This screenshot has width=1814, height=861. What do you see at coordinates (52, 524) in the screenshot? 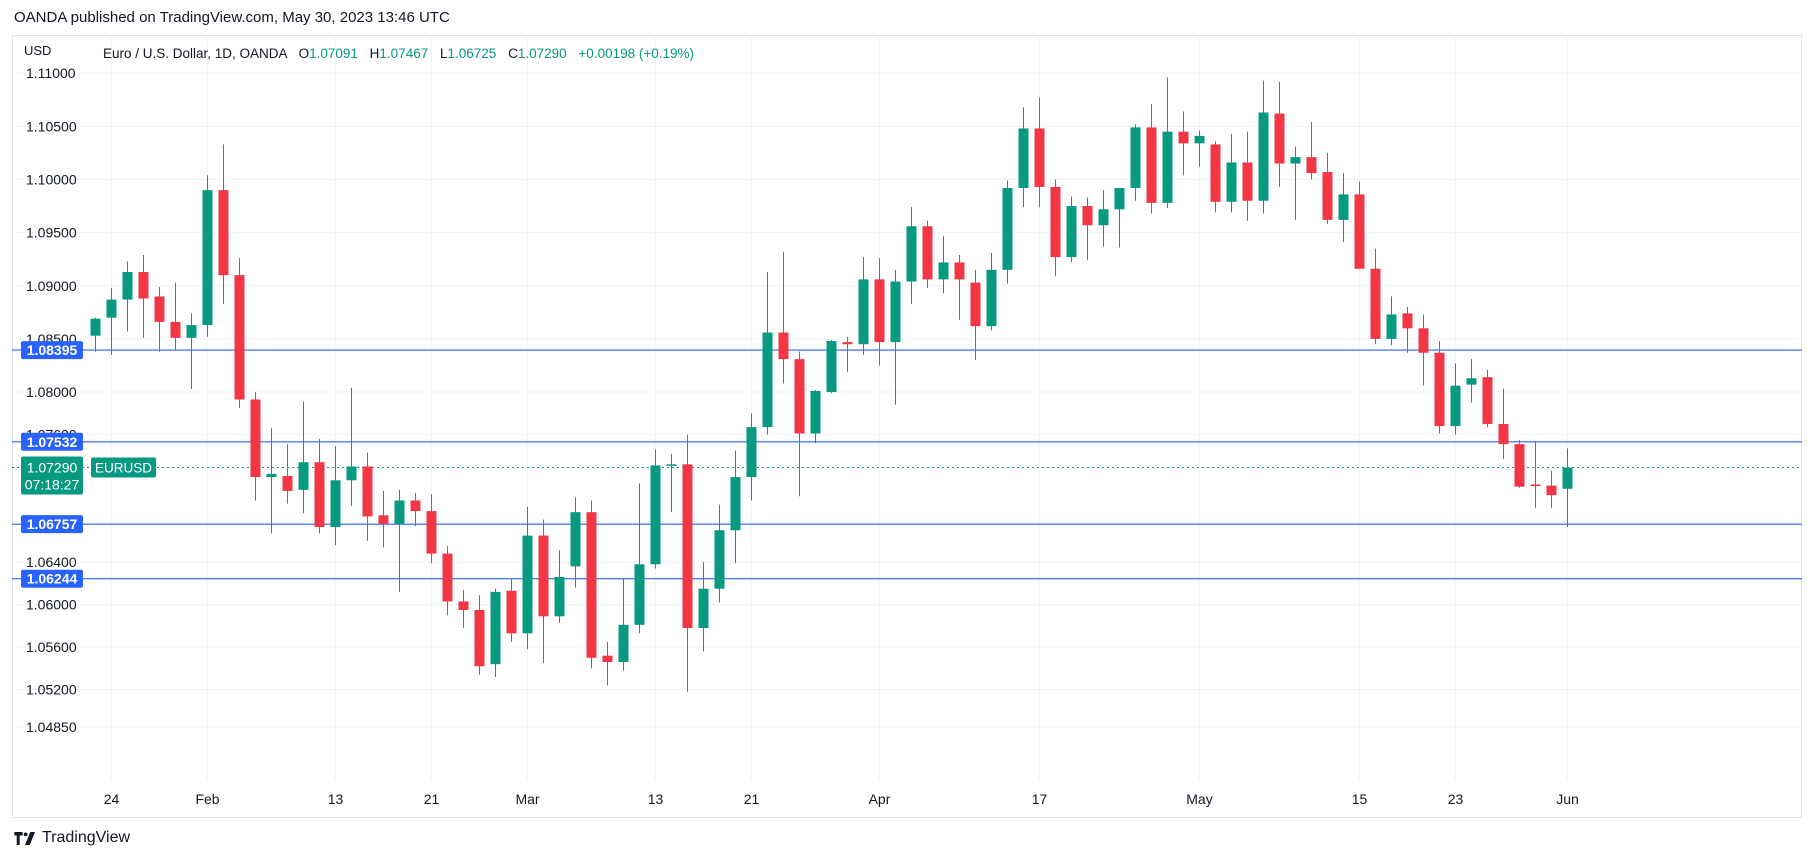
I see `level-price-label: 1.06757` at bounding box center [52, 524].